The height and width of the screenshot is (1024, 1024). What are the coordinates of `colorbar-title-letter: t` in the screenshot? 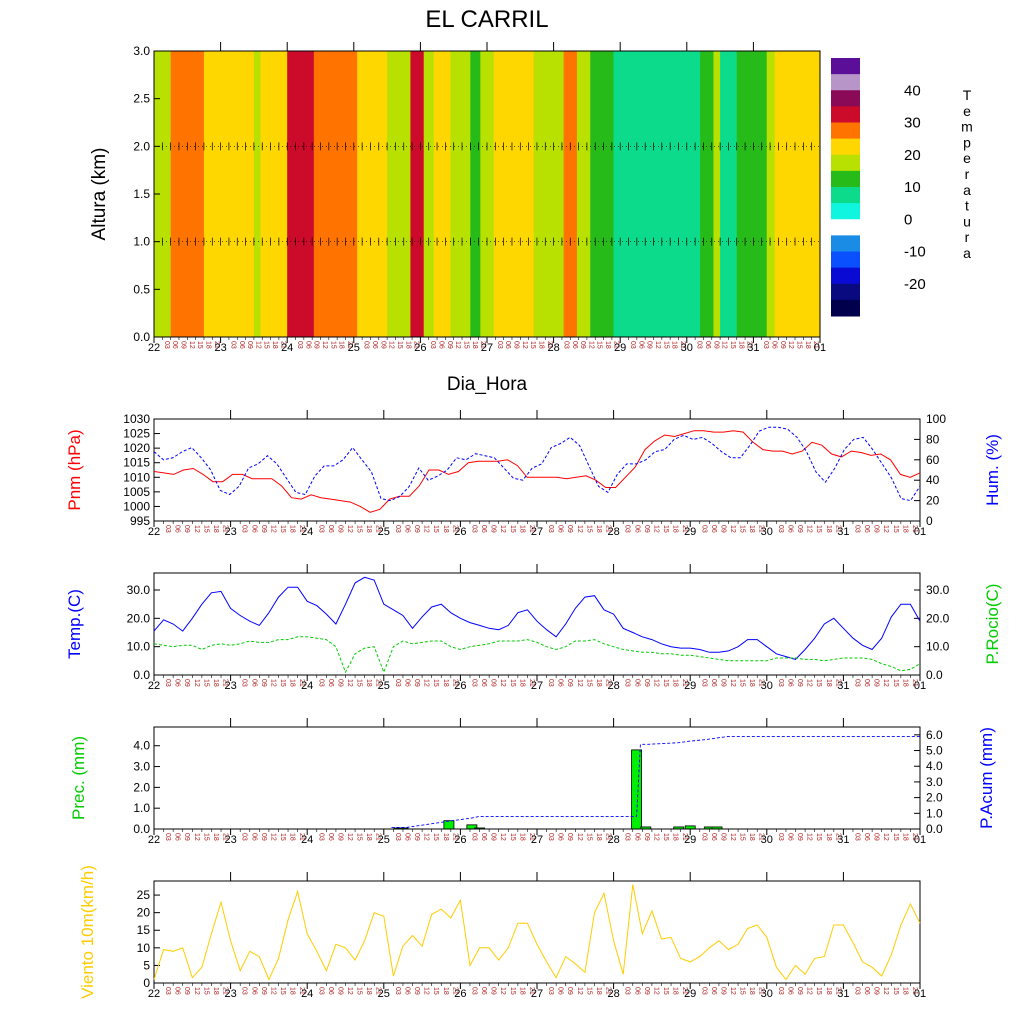 It's located at (967, 206).